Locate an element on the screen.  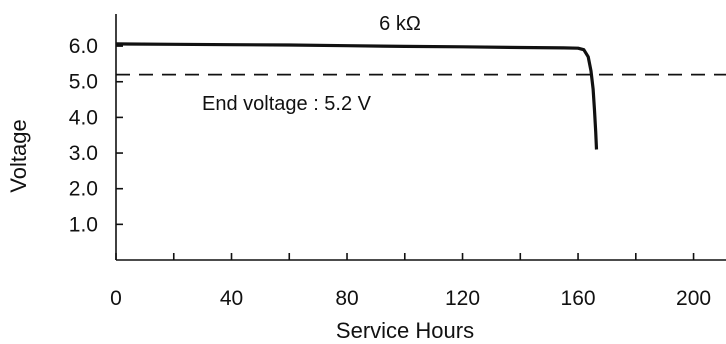
x-tick-label-40: 40 is located at coordinates (231, 298).